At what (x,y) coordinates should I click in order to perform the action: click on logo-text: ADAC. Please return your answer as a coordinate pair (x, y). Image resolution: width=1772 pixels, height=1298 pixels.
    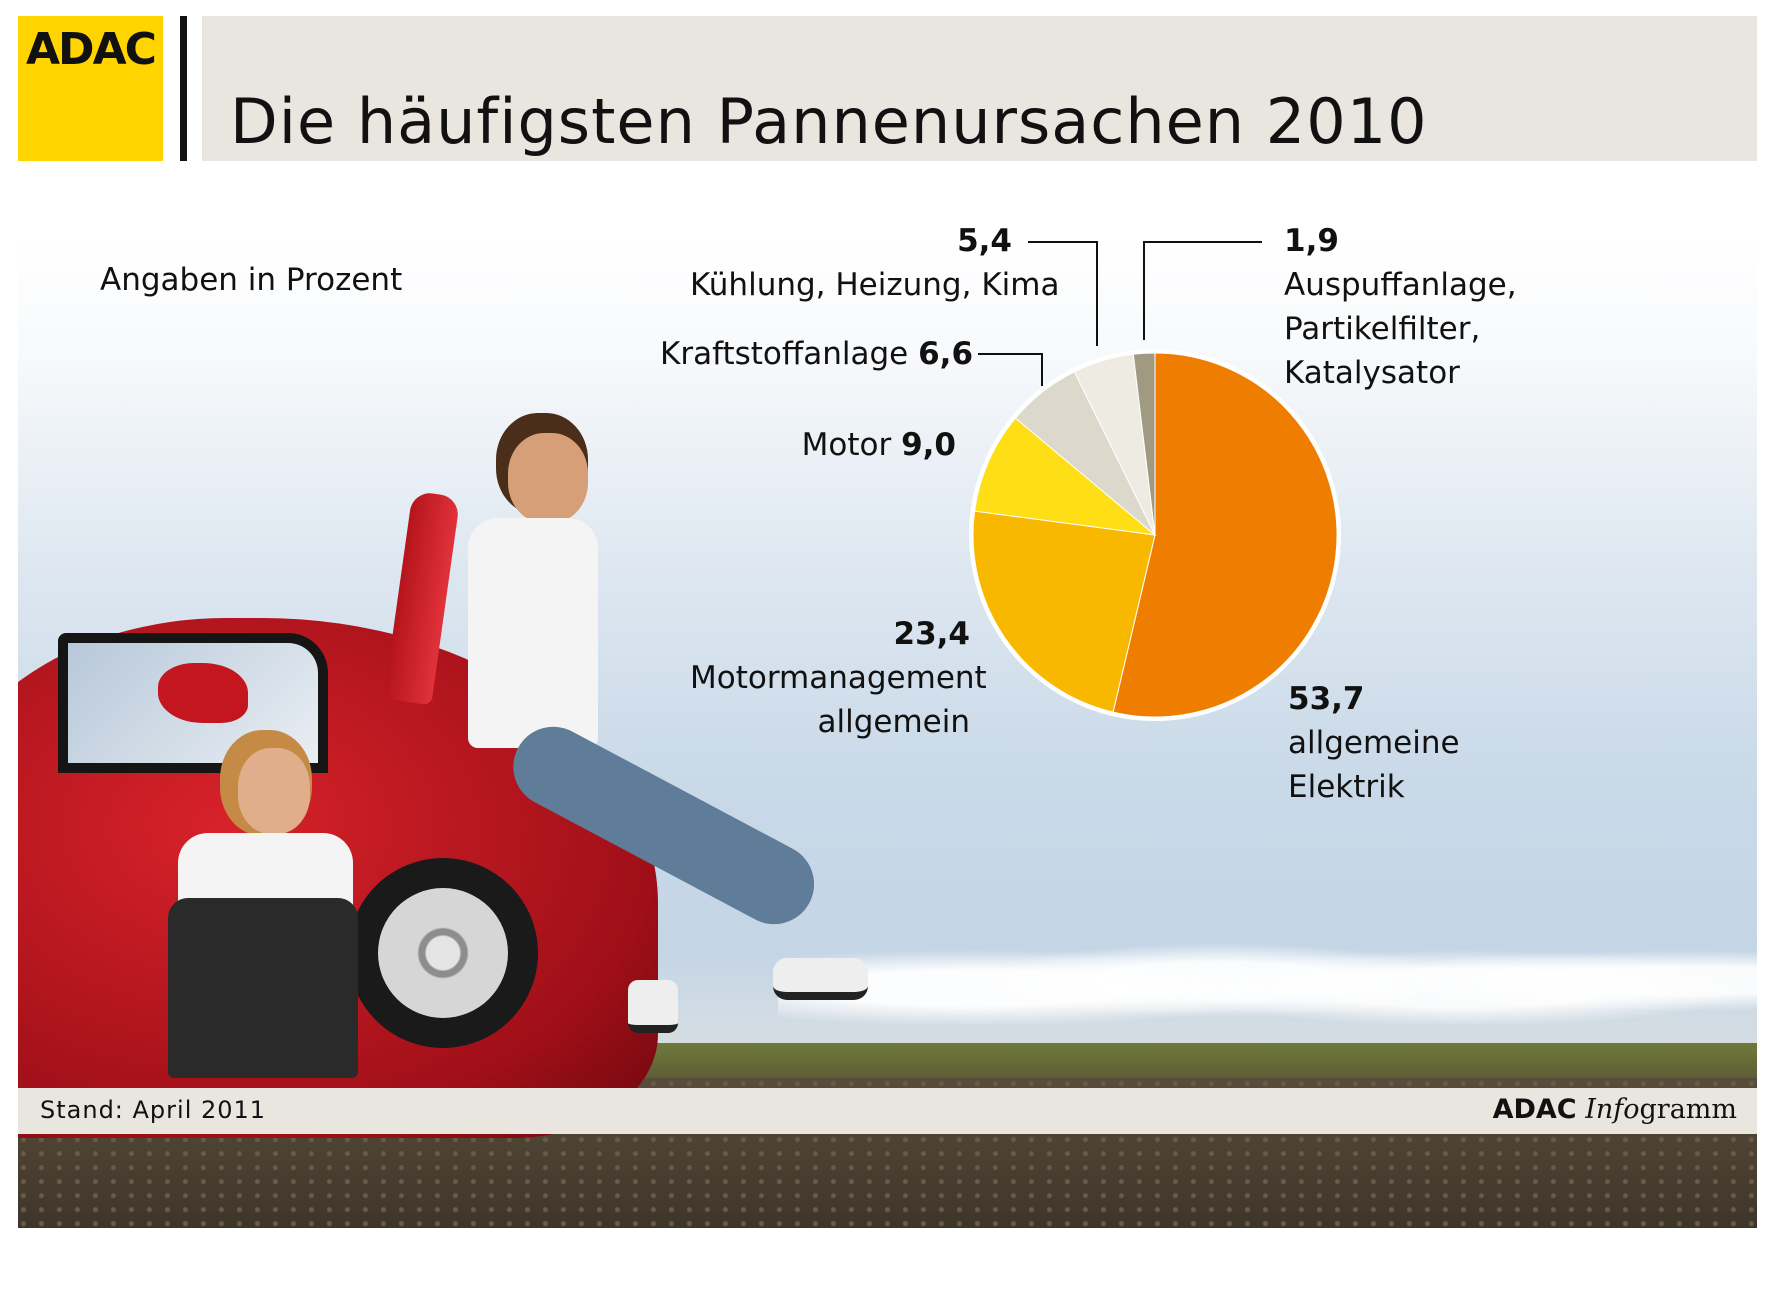
    Looking at the image, I should click on (91, 49).